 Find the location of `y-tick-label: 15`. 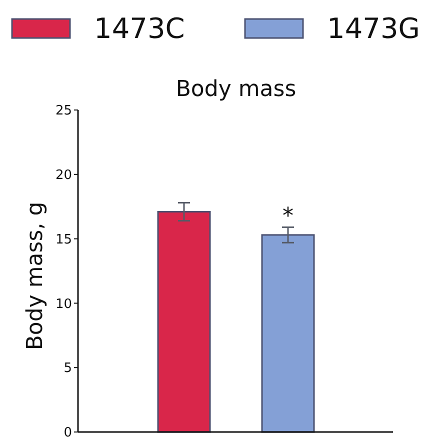

y-tick-label: 15 is located at coordinates (63, 240).